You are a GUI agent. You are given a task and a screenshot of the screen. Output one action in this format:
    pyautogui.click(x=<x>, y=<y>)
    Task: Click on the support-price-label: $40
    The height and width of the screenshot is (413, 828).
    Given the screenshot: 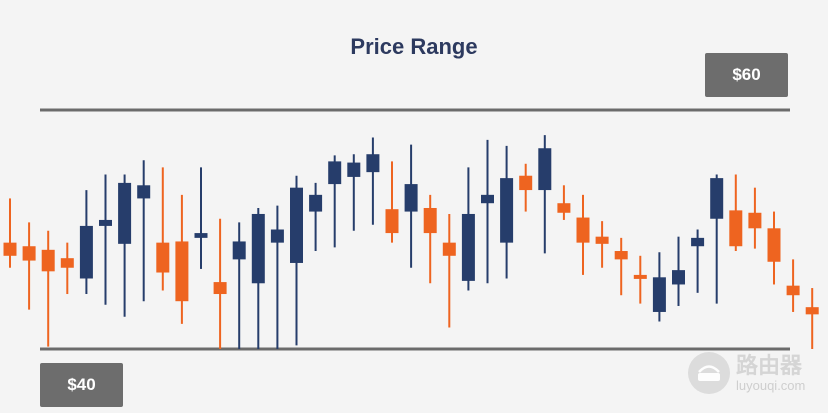 What is the action you would take?
    pyautogui.click(x=81, y=385)
    